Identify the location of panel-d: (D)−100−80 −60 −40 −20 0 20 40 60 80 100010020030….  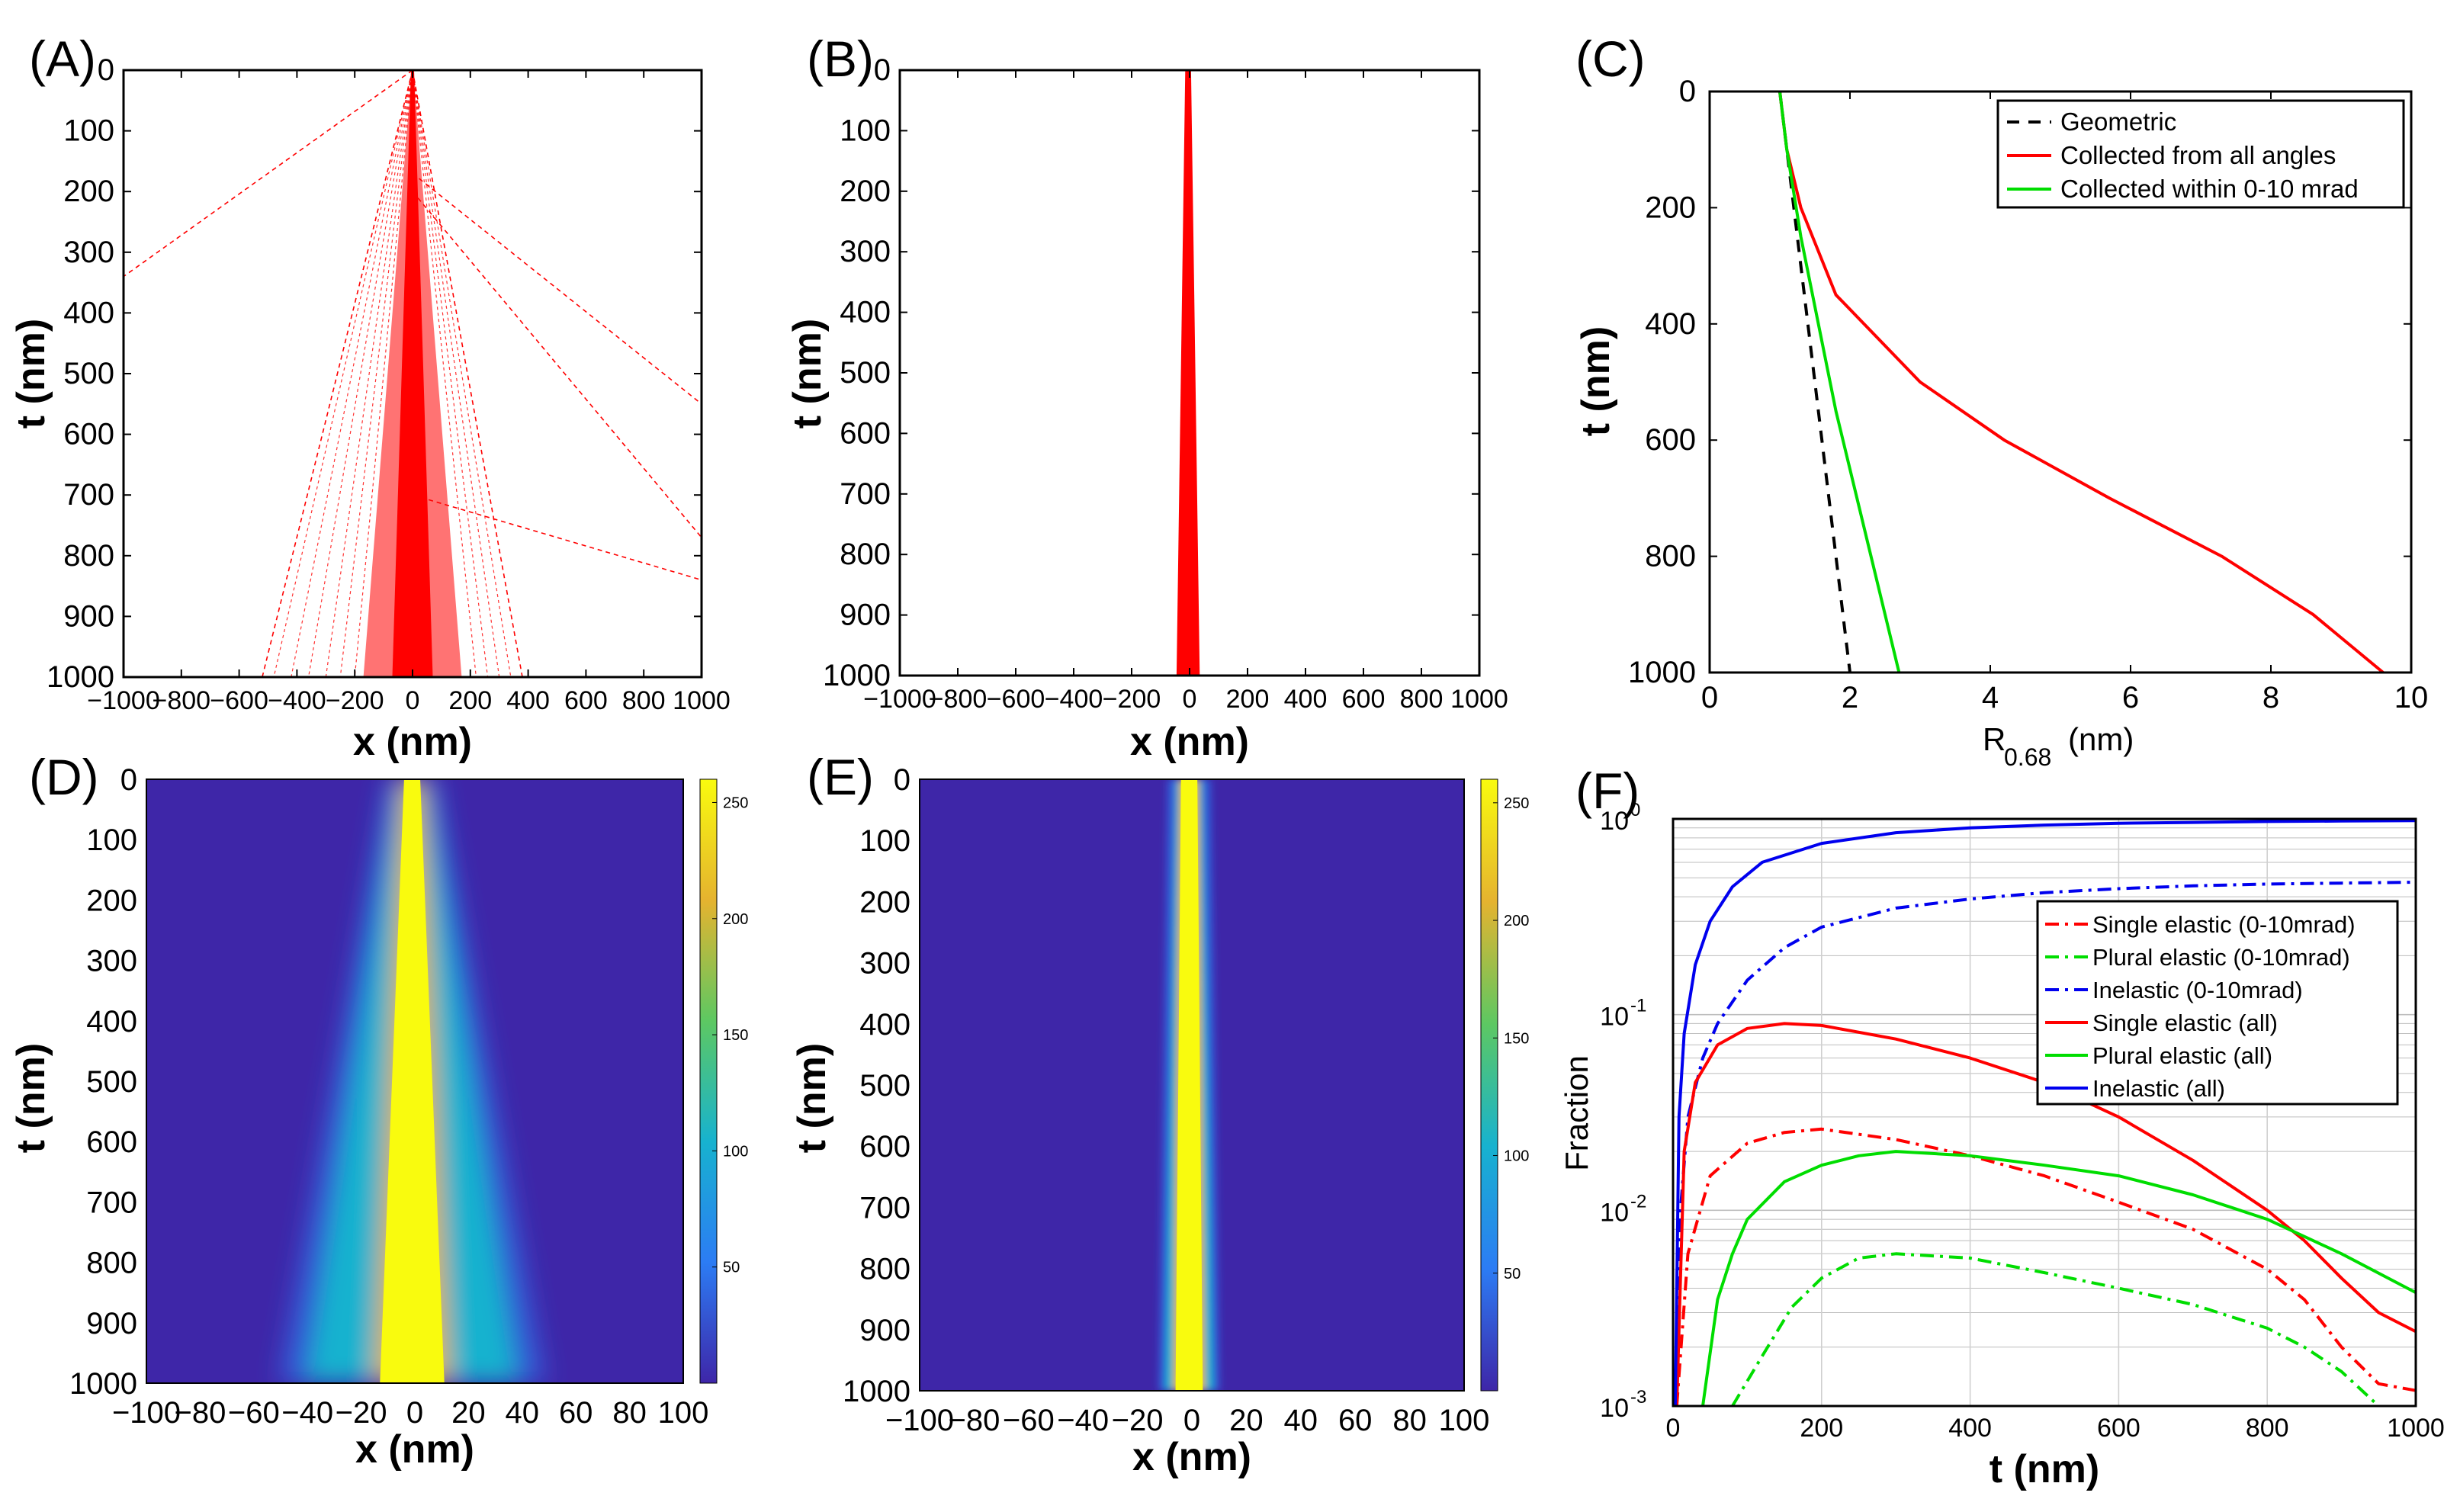
(378, 1110).